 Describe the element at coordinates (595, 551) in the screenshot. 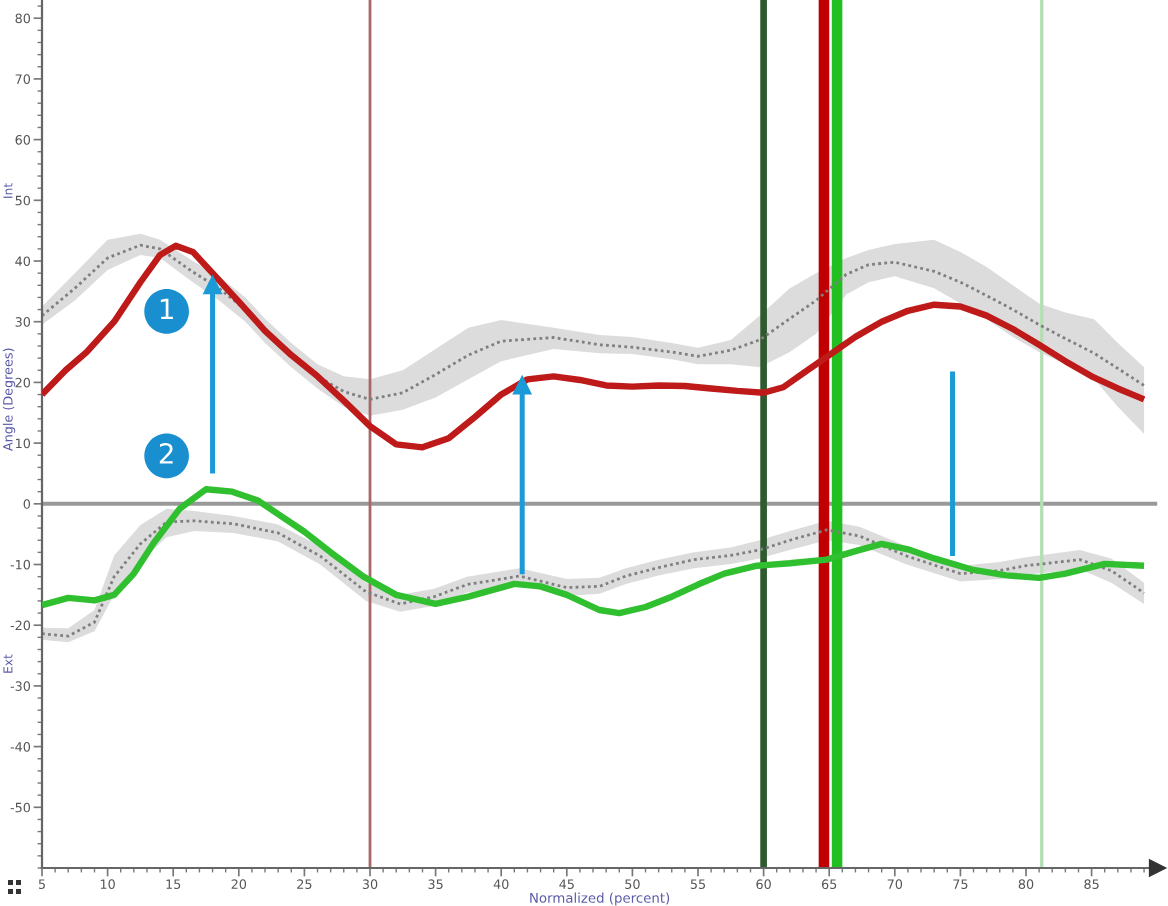

I see `line-series` at that location.